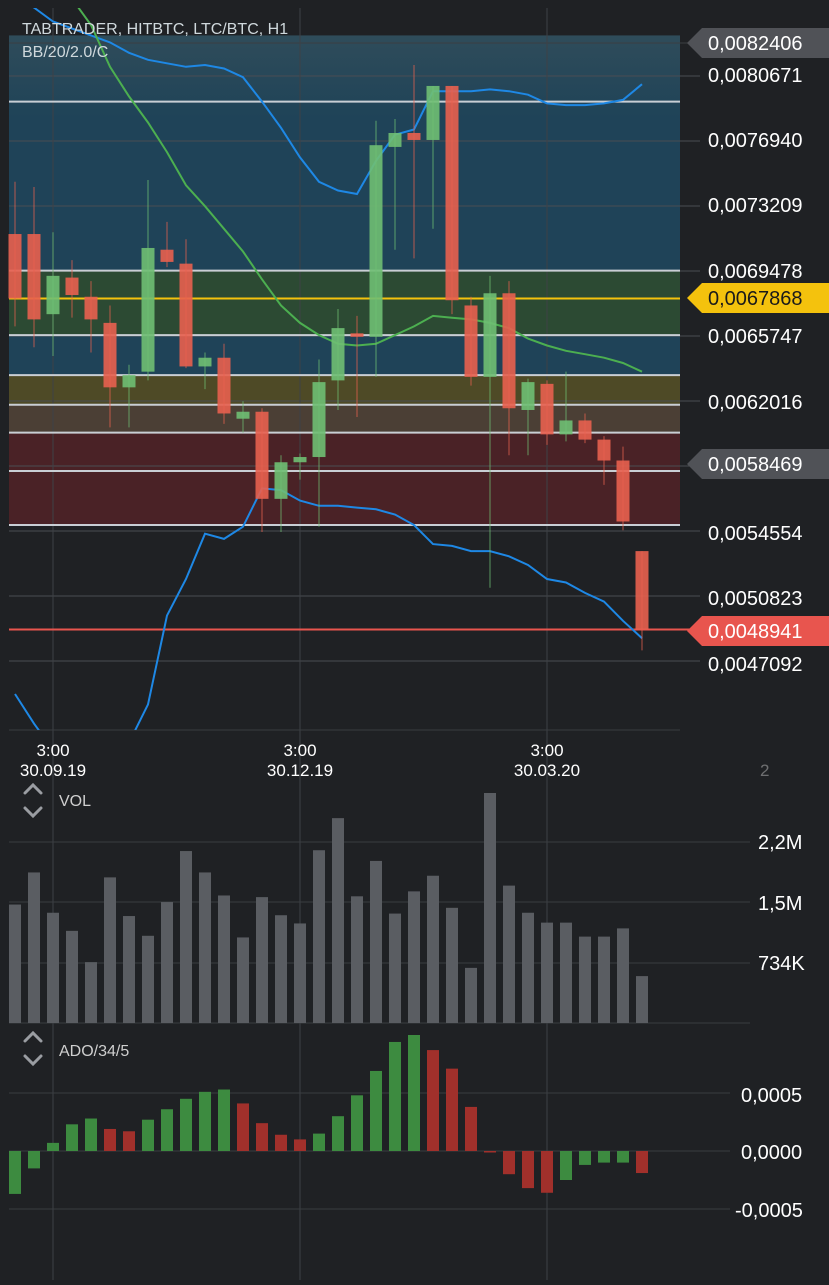 This screenshot has width=829, height=1285. What do you see at coordinates (33, 800) in the screenshot?
I see `volume-collapse-toggle` at bounding box center [33, 800].